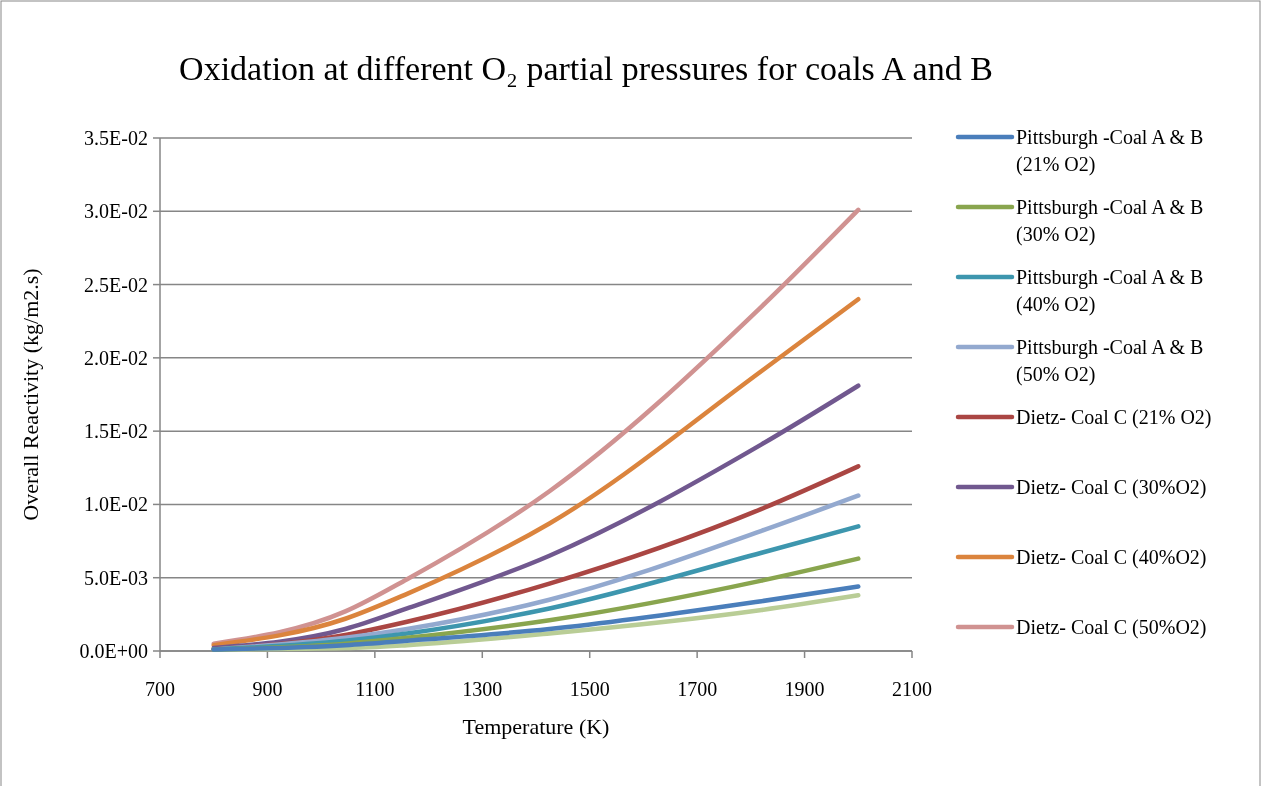  I want to click on y-tick-label: 1.0E-02, so click(116, 504).